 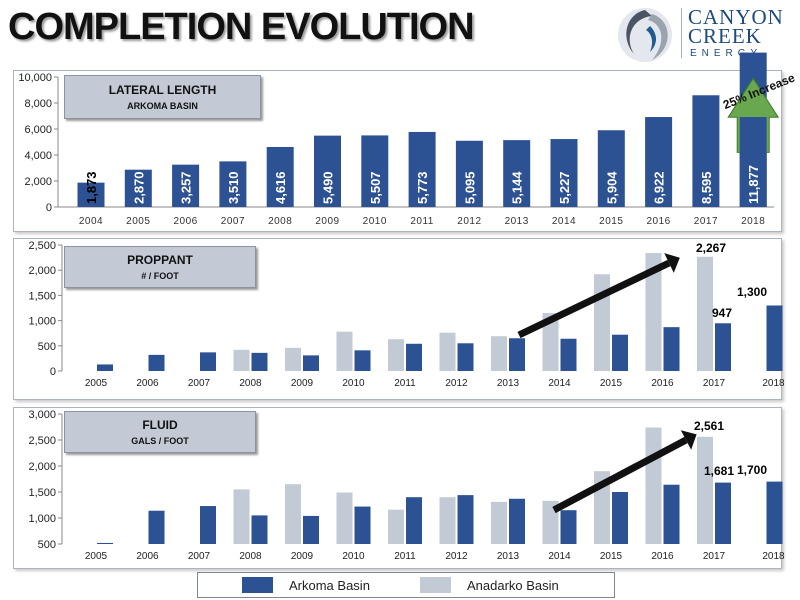 I want to click on x-tick-label: 2010, so click(x=353, y=383).